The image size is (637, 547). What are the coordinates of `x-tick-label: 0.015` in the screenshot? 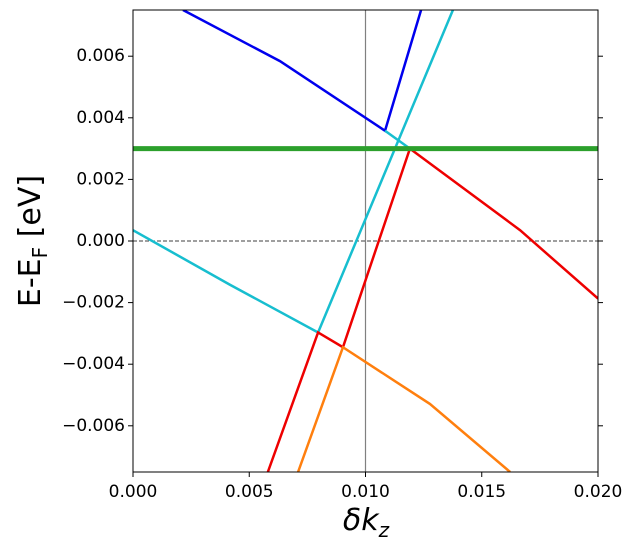 It's located at (481, 492).